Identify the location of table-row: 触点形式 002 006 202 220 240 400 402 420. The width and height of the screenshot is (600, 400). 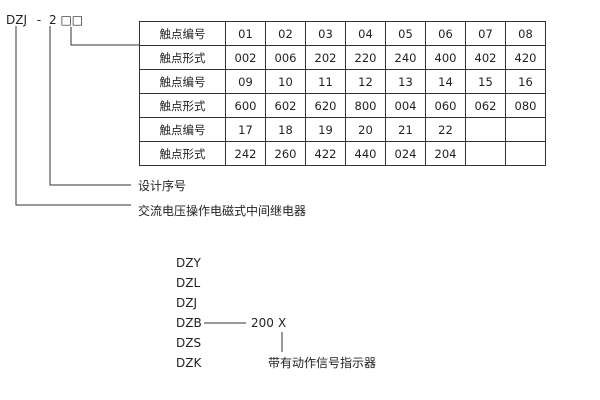
(342, 57).